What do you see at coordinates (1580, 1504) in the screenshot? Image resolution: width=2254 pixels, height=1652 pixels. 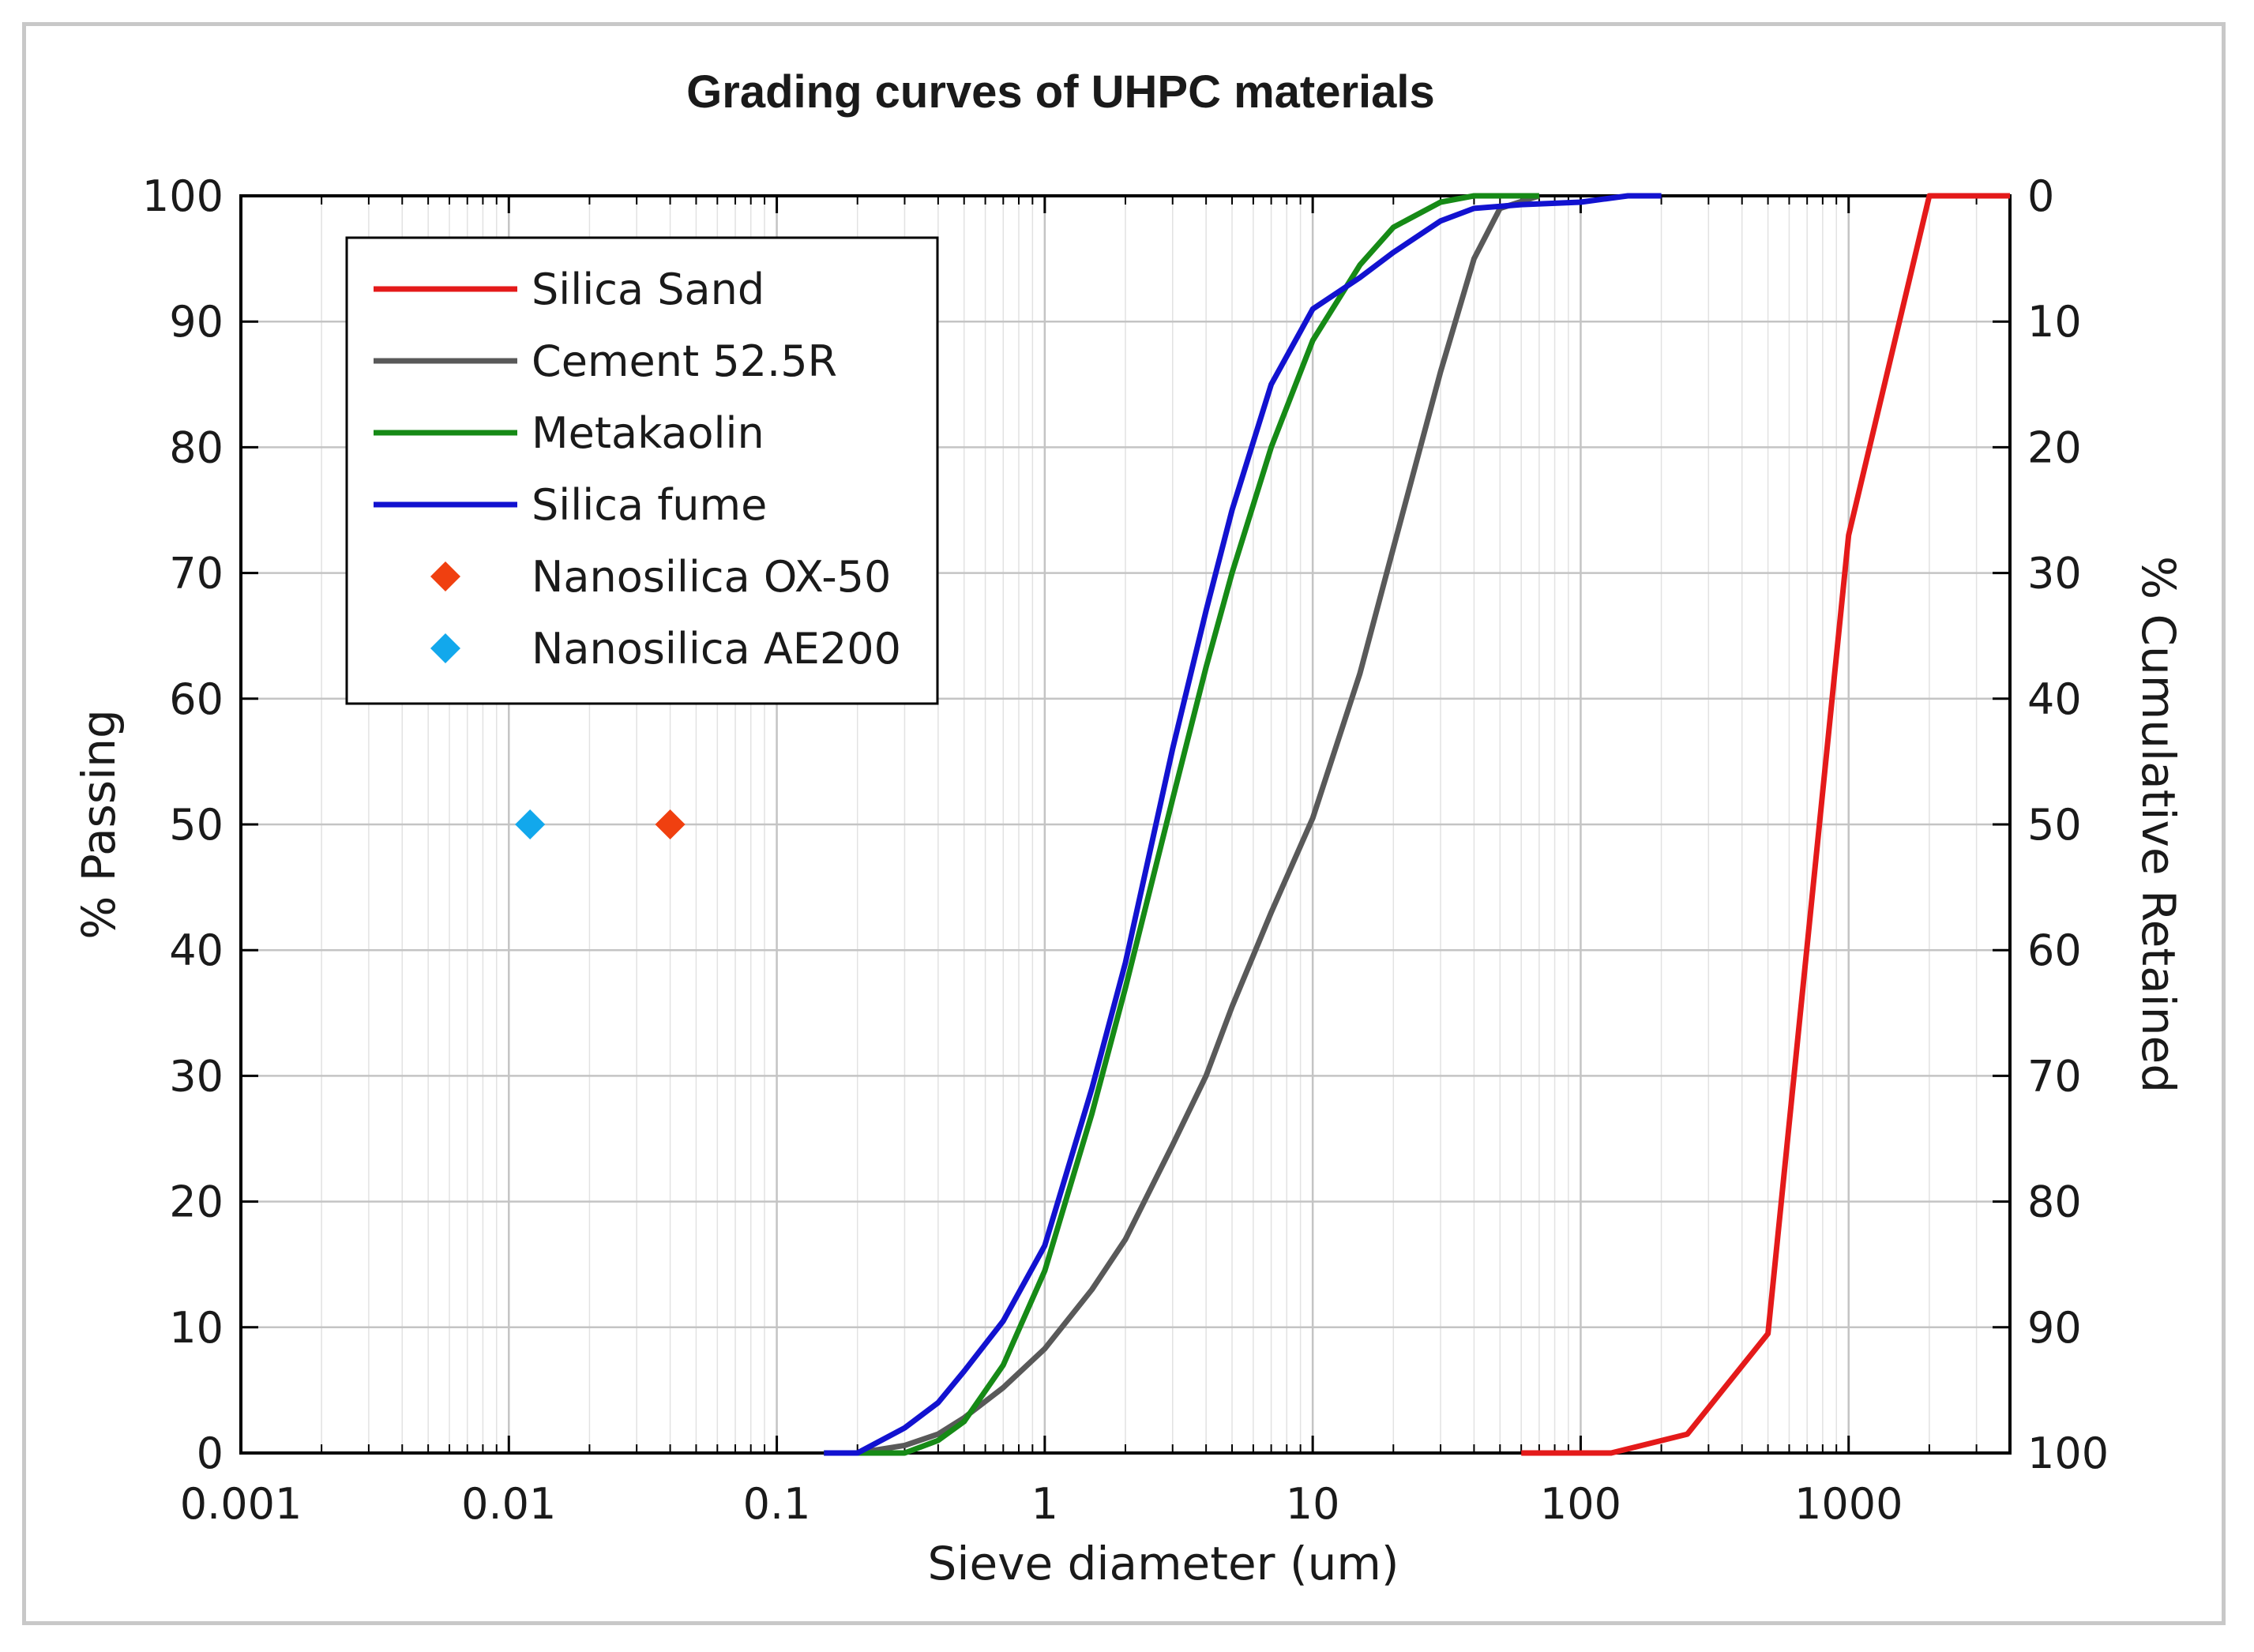 I see `x-tick-label: 100` at bounding box center [1580, 1504].